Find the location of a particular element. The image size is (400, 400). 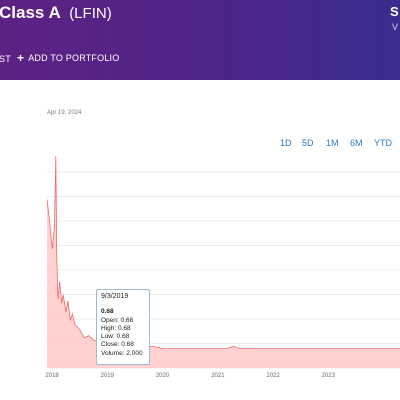

tooltip-date: 9/3/2019 is located at coordinates (115, 296).